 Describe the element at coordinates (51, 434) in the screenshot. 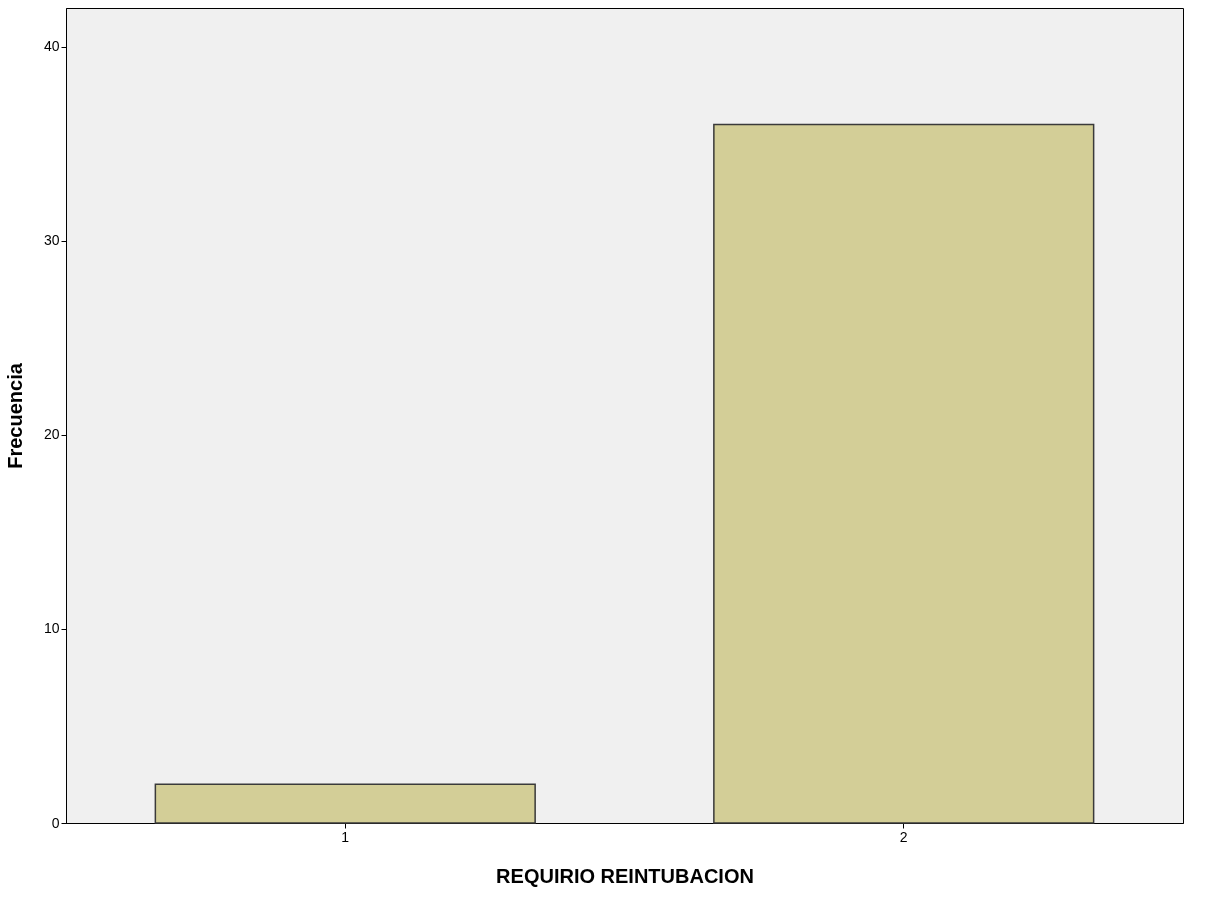

I see `y-tick-label: 20` at that location.